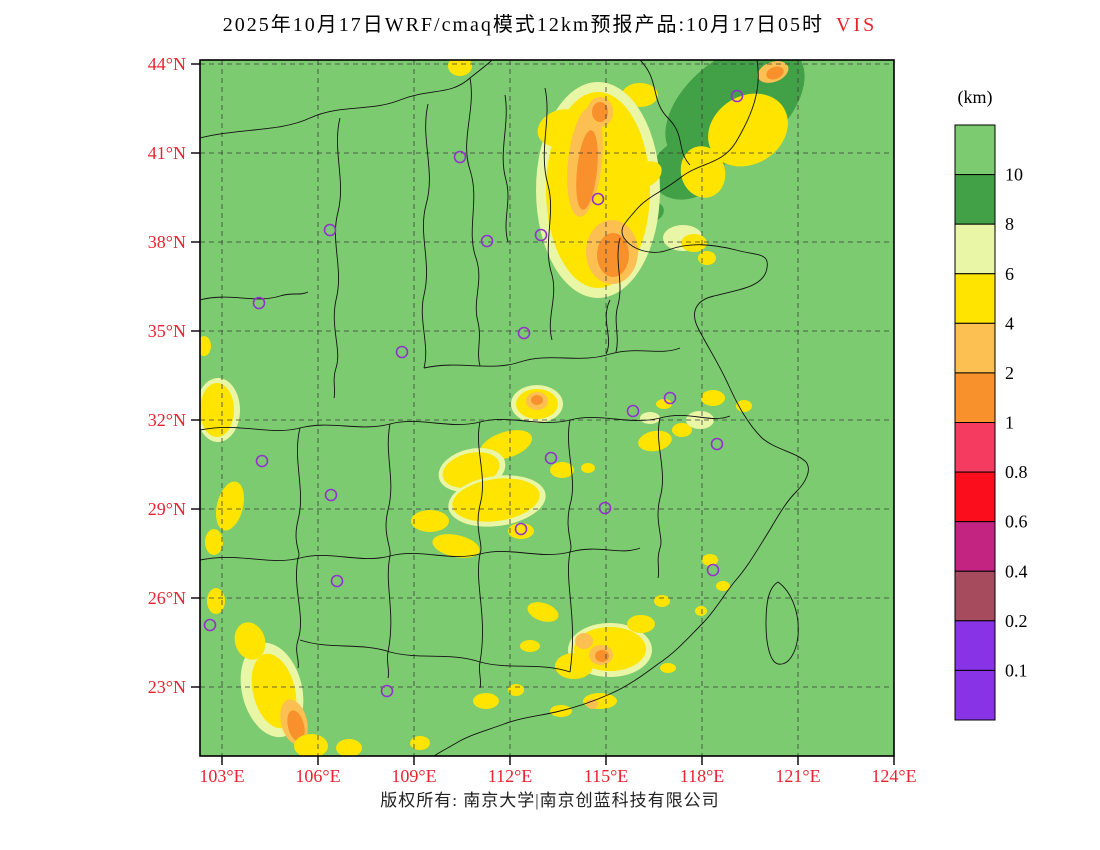  What do you see at coordinates (1009, 423) in the screenshot?
I see `colorbar-label: 1` at bounding box center [1009, 423].